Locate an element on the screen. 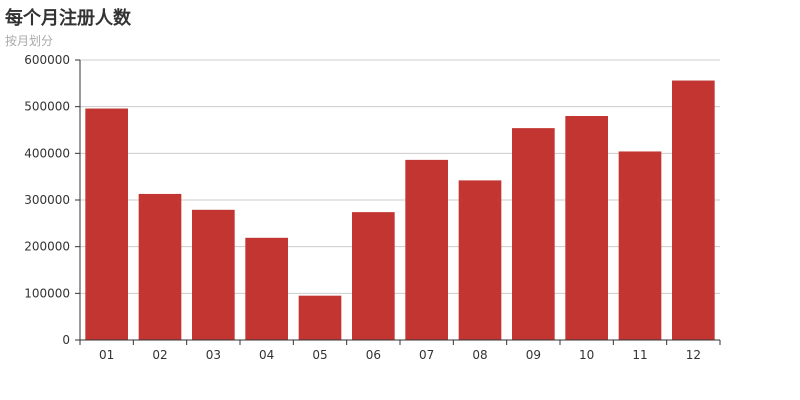 This screenshot has width=800, height=400. x-tick-label: 04 is located at coordinates (266, 355).